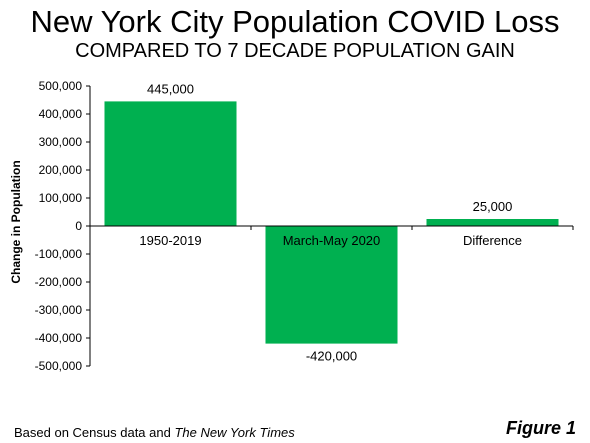 Image resolution: width=590 pixels, height=443 pixels. What do you see at coordinates (94, 432) in the screenshot?
I see `footnote-prefix: Based on Census data and` at bounding box center [94, 432].